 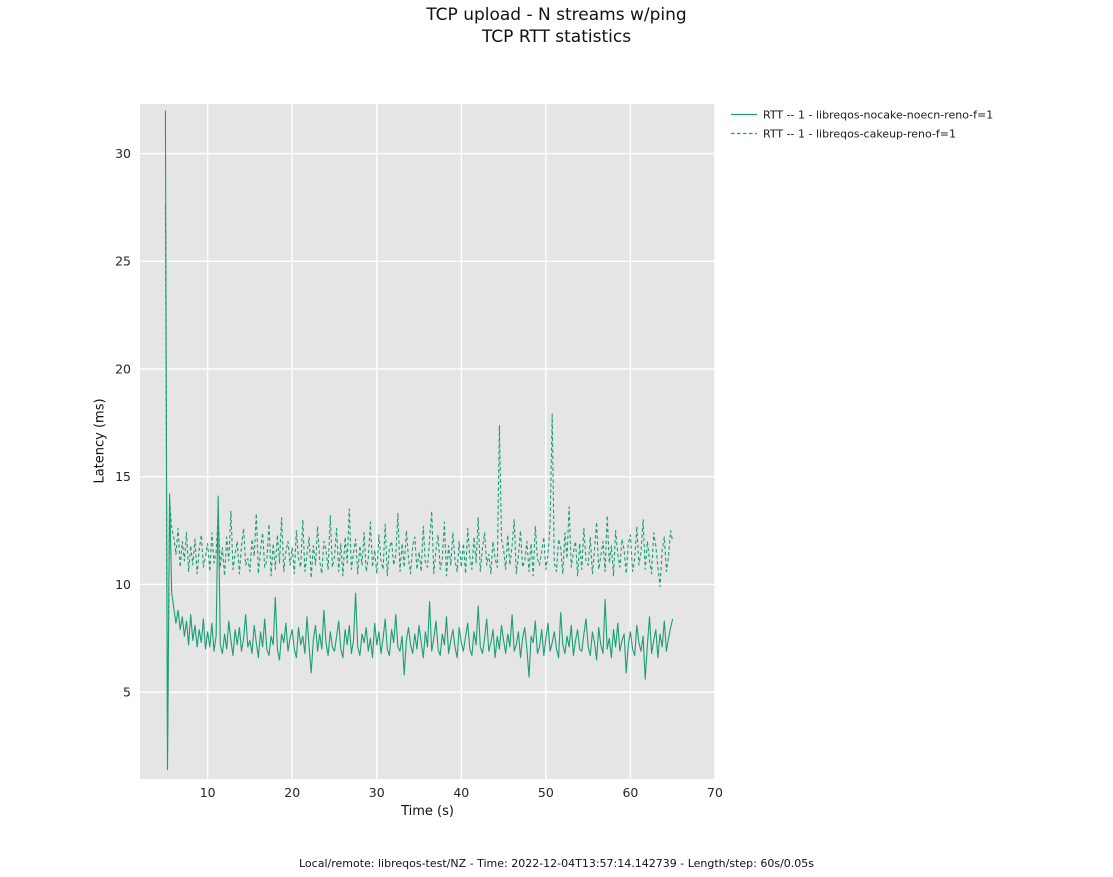 What do you see at coordinates (123, 584) in the screenshot?
I see `y-tick-label: 10` at bounding box center [123, 584].